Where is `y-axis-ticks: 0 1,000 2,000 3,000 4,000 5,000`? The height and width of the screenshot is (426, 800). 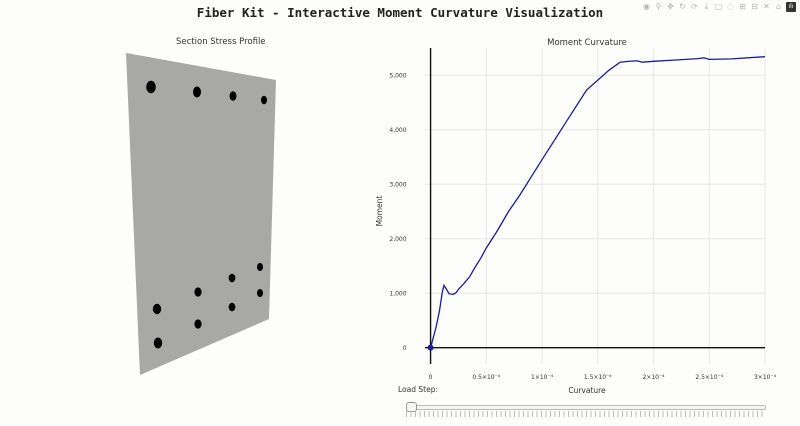 y-axis-ticks: 0 1,000 2,000 3,000 4,000 5,000 is located at coordinates (397, 212).